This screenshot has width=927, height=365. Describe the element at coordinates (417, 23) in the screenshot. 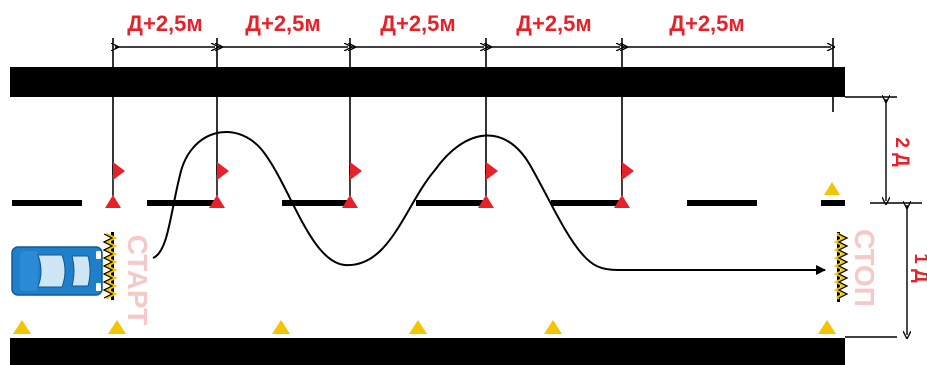

I see `dimension-label-3: Д+2,5м` at that location.